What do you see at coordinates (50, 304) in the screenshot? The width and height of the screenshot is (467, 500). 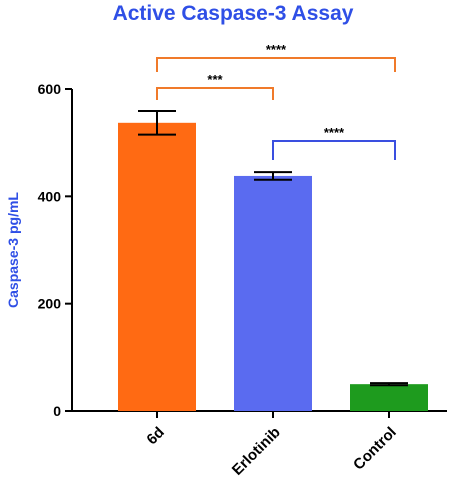 I see `y-tick-label: 200` at bounding box center [50, 304].